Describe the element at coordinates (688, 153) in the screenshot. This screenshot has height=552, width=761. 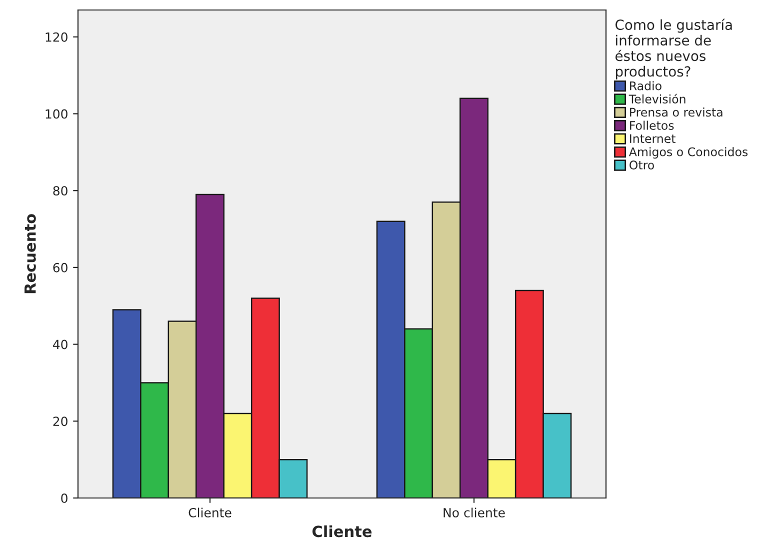
I see `legend-label: Amigos o Conocidos` at that location.